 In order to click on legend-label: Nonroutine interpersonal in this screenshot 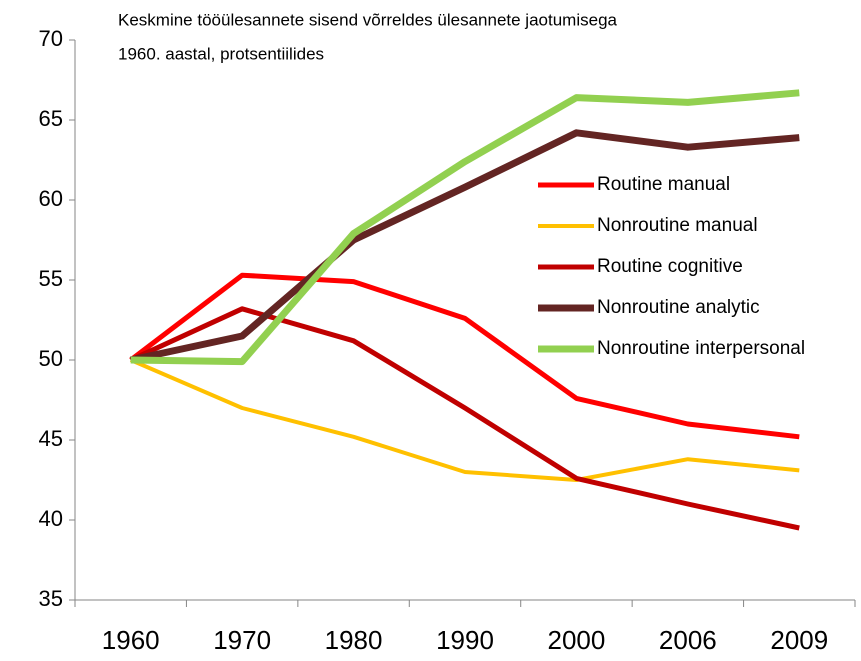, I will do `click(701, 348)`.